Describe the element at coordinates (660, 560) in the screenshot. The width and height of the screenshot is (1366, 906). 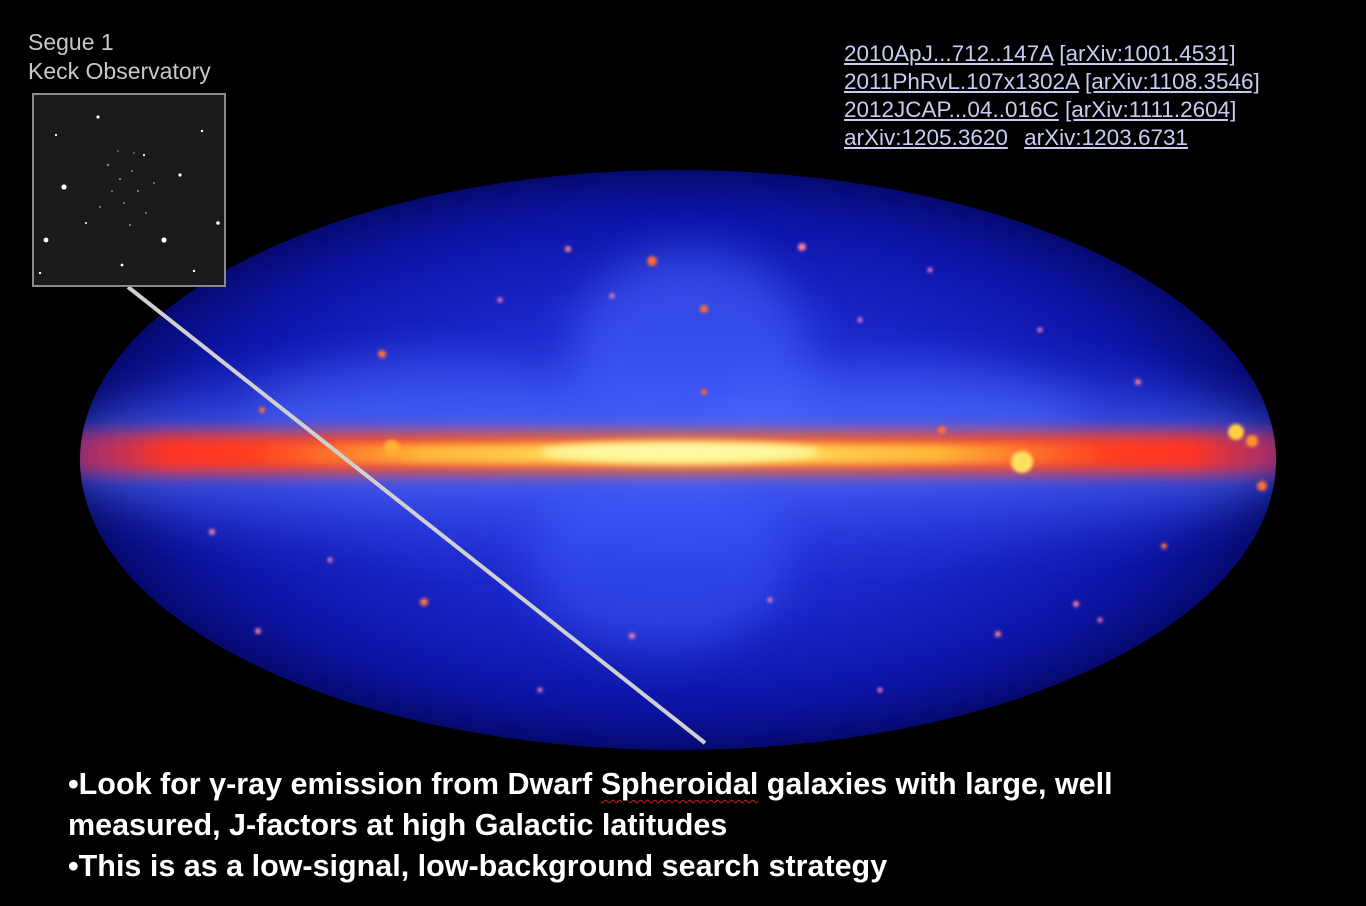
I see `south-lobe` at that location.